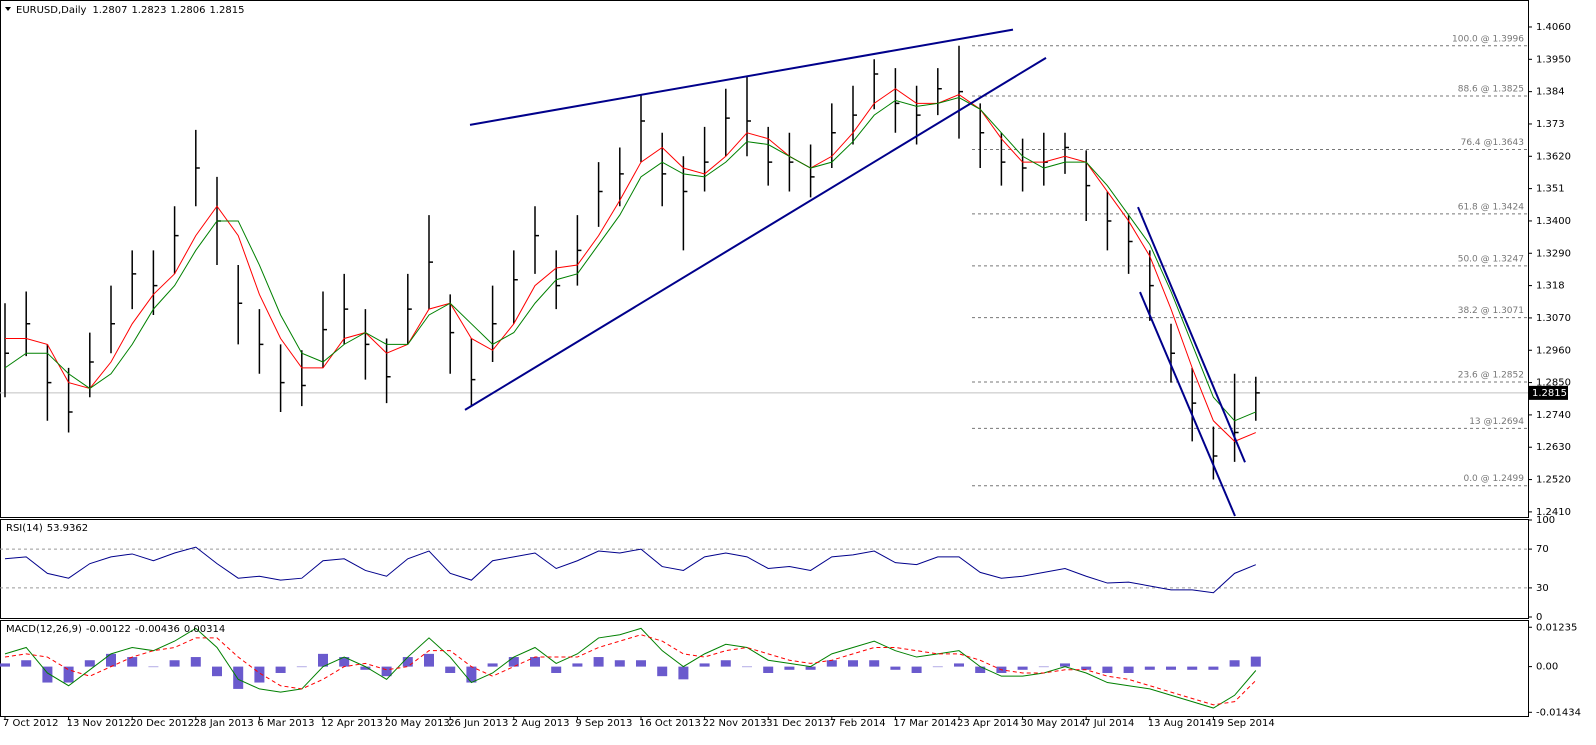  Describe the element at coordinates (204, 629) in the screenshot. I see `indicator-value: 0.00314` at that location.